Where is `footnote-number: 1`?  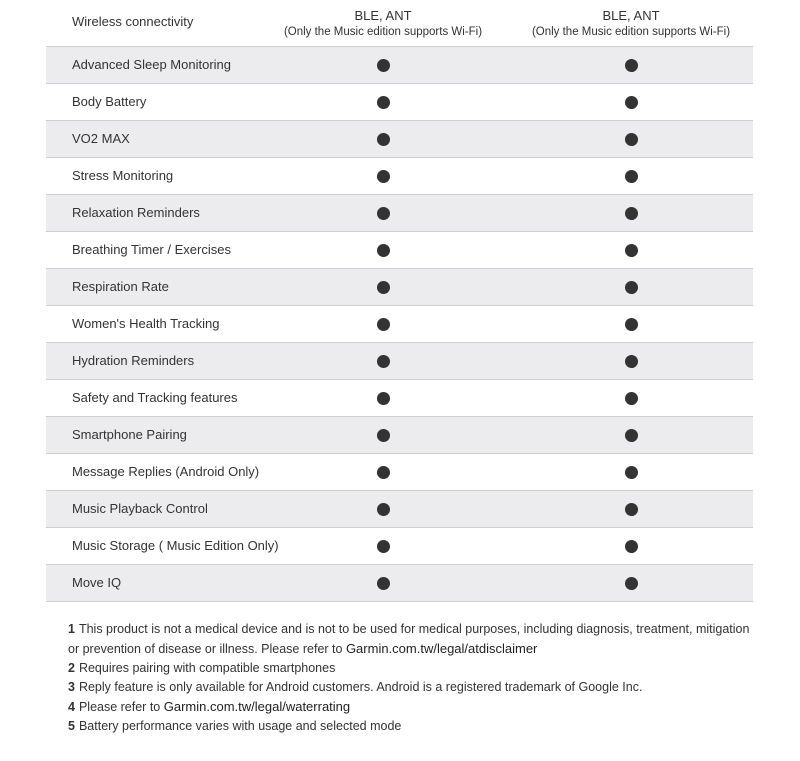
footnote-number: 1 is located at coordinates (71, 629).